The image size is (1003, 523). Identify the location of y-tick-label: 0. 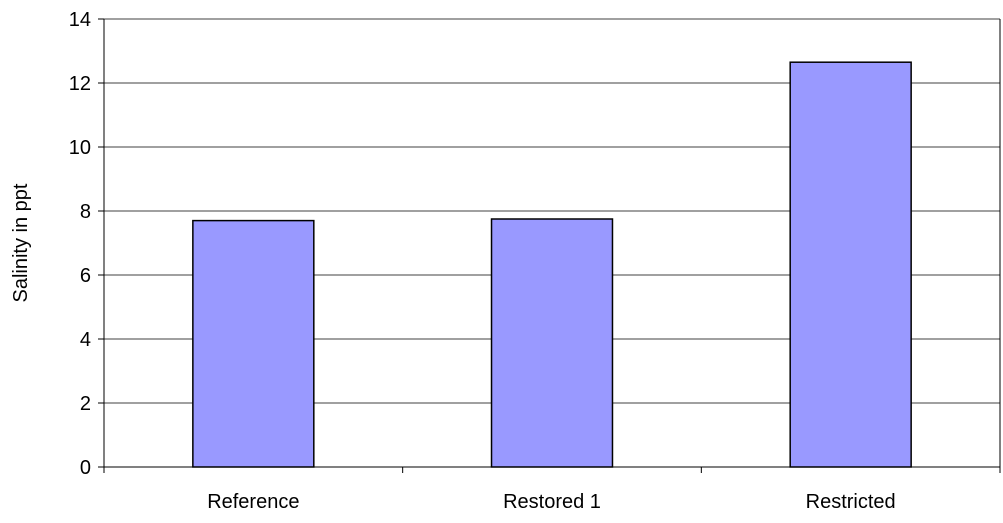
(85, 468).